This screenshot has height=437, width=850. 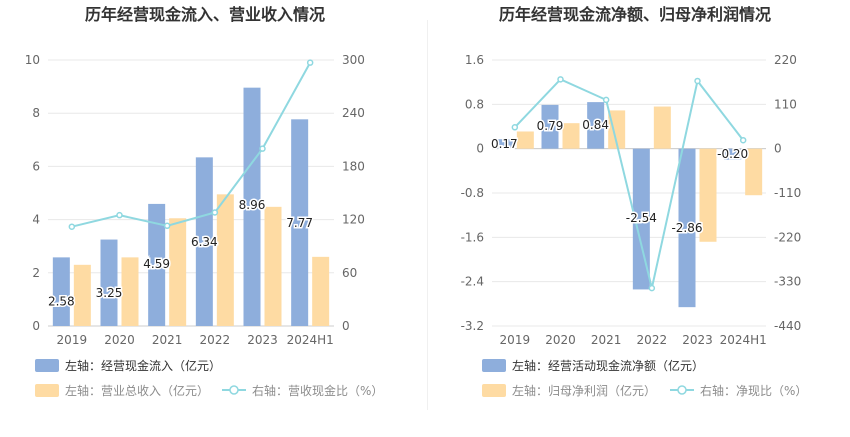 I want to click on bar-data-label: 4.59, so click(x=156, y=264).